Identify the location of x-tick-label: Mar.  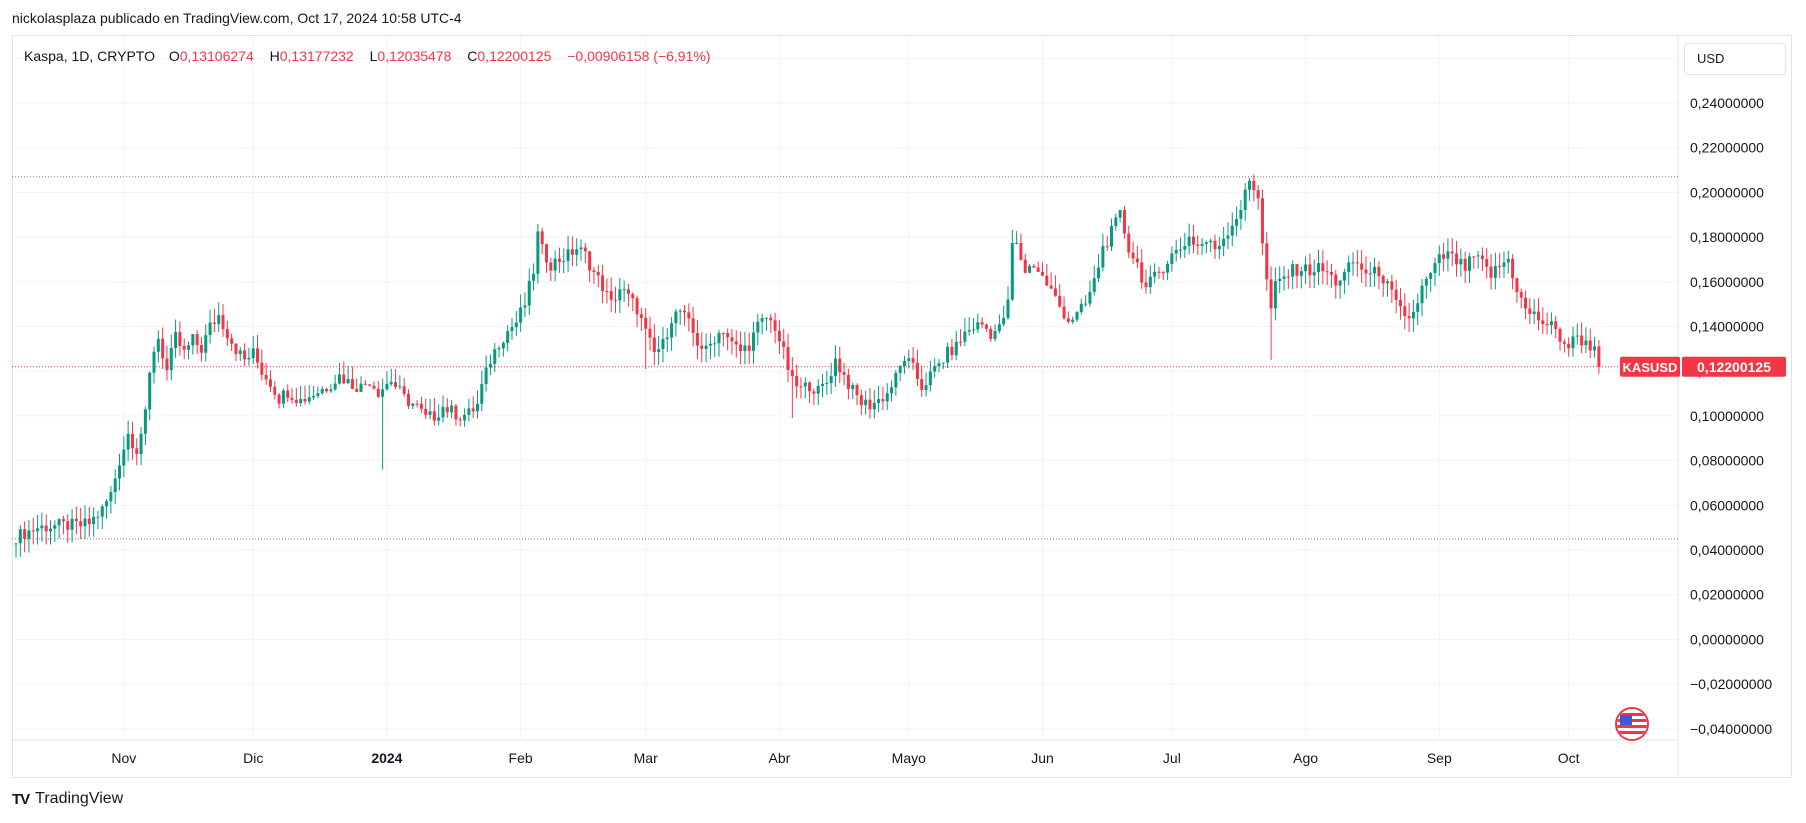
(646, 758).